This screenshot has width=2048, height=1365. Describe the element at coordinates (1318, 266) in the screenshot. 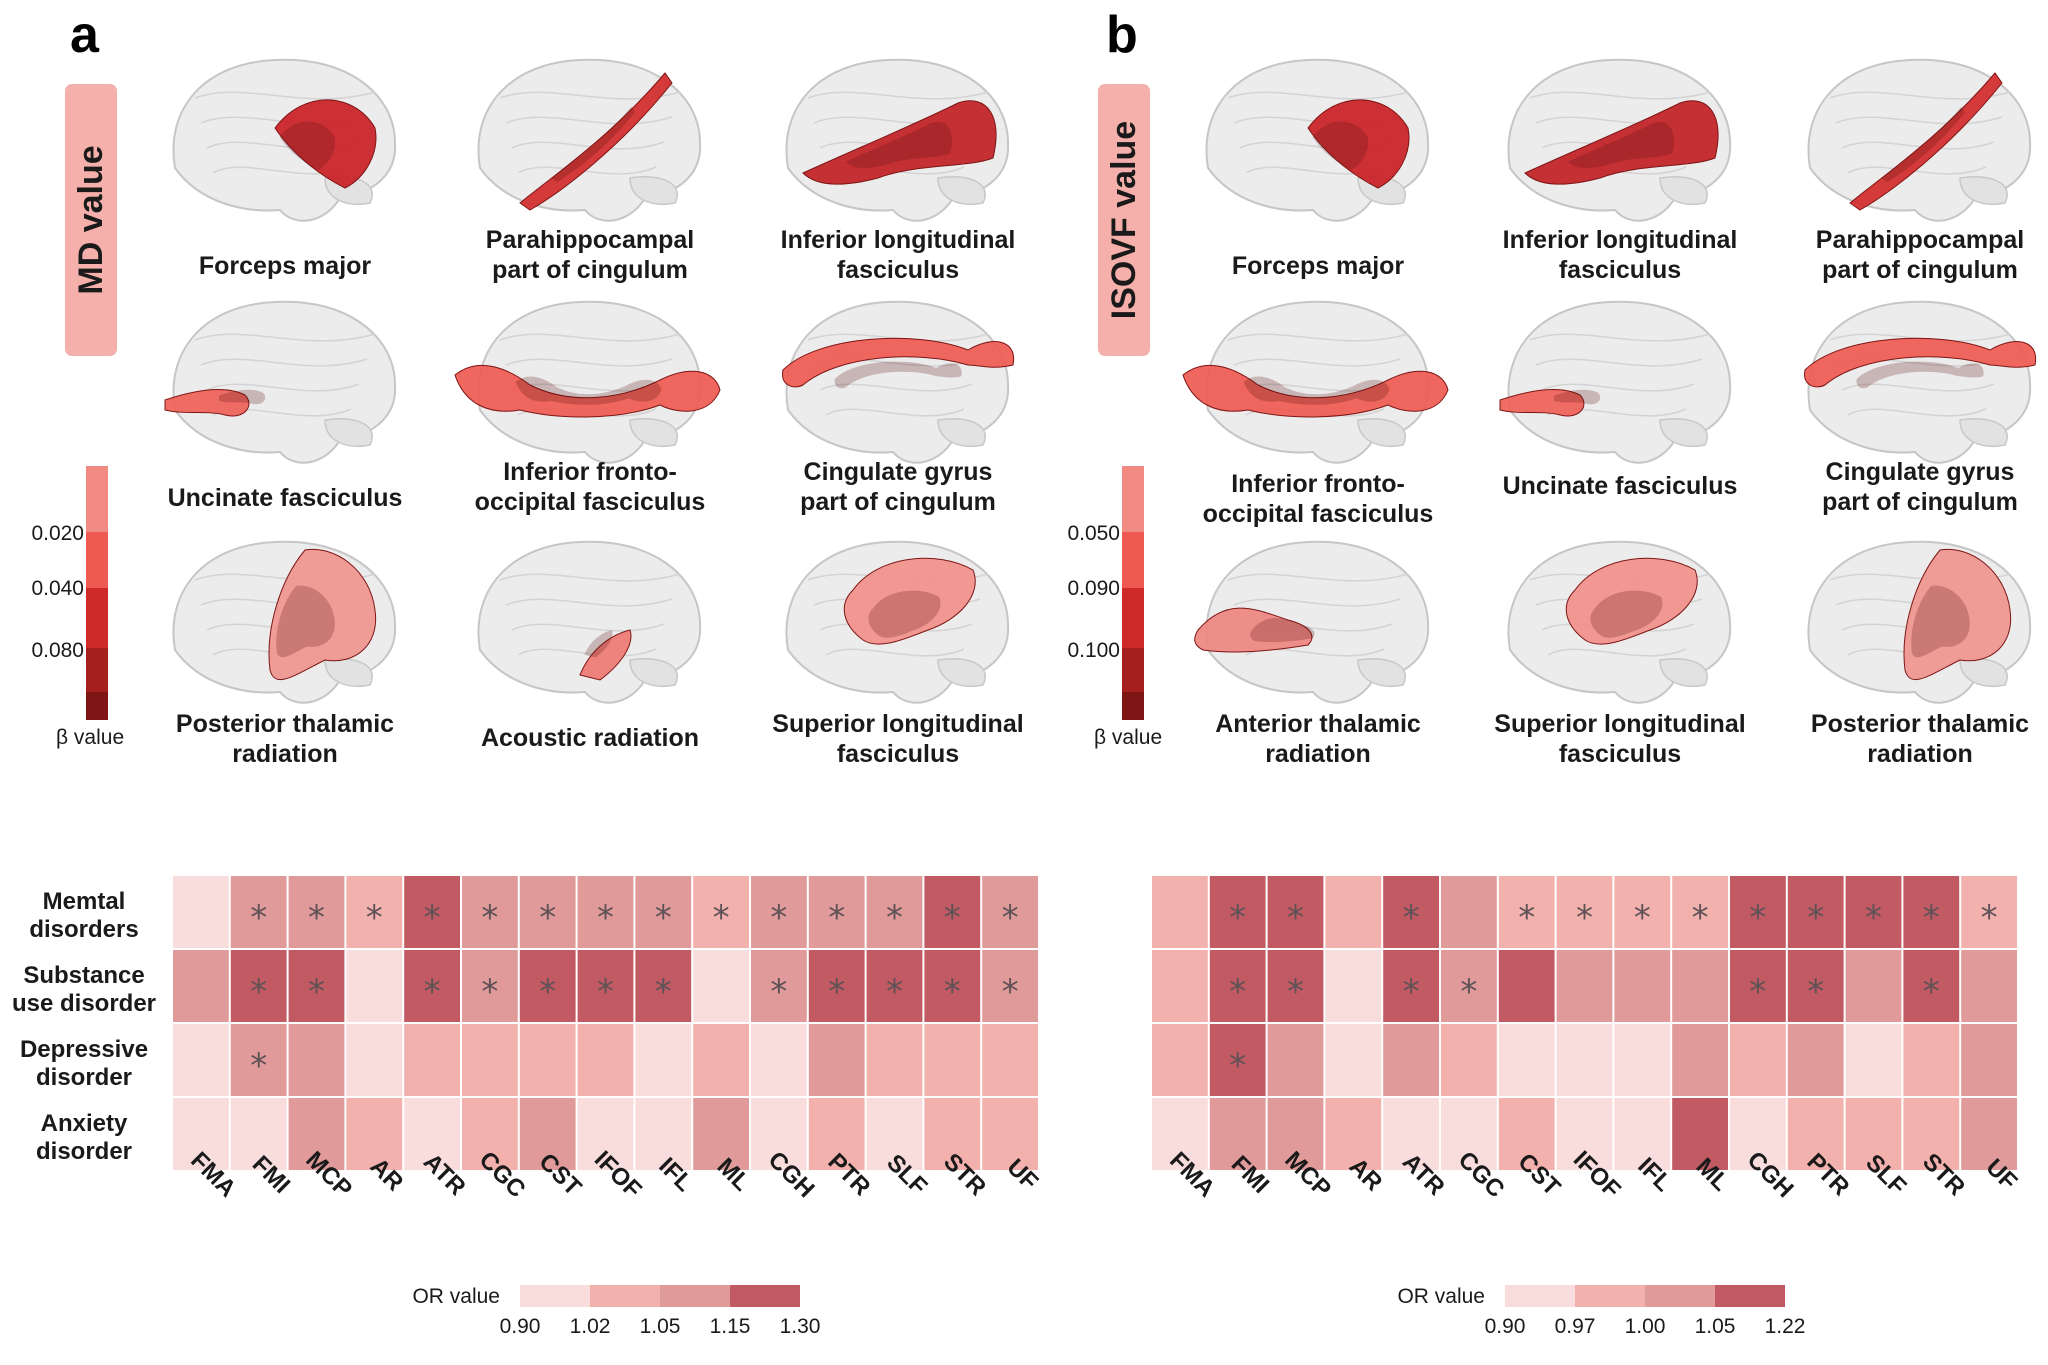

I see `tract-label-line: Forceps major` at that location.